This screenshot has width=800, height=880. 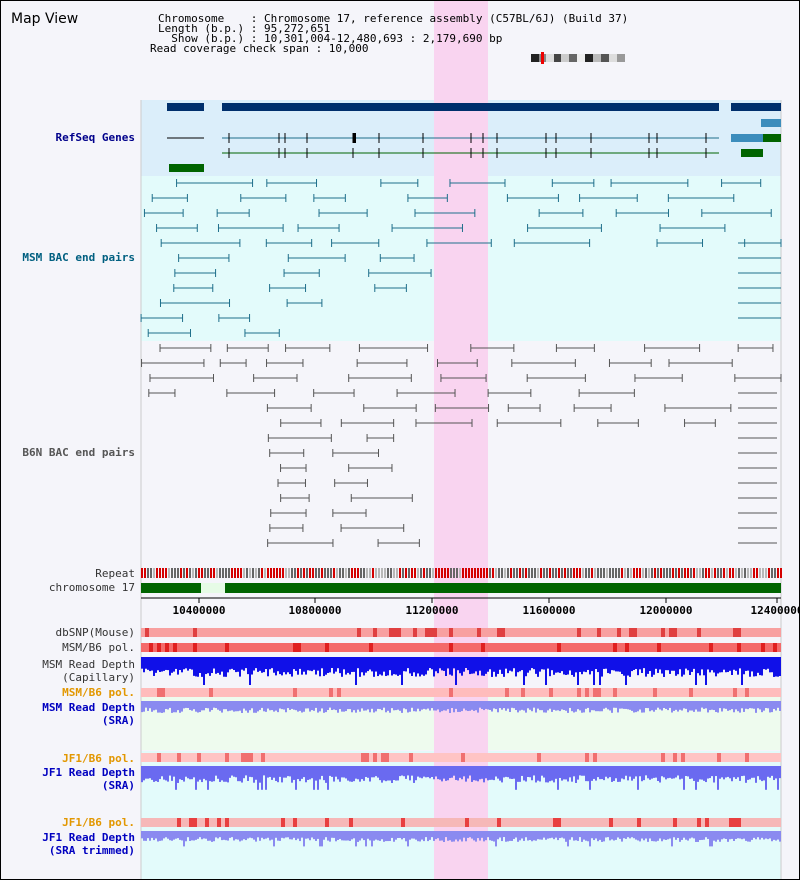 I want to click on track-label-jf1-depth-trimmed: JF1 Read Depth, so click(x=88, y=837).